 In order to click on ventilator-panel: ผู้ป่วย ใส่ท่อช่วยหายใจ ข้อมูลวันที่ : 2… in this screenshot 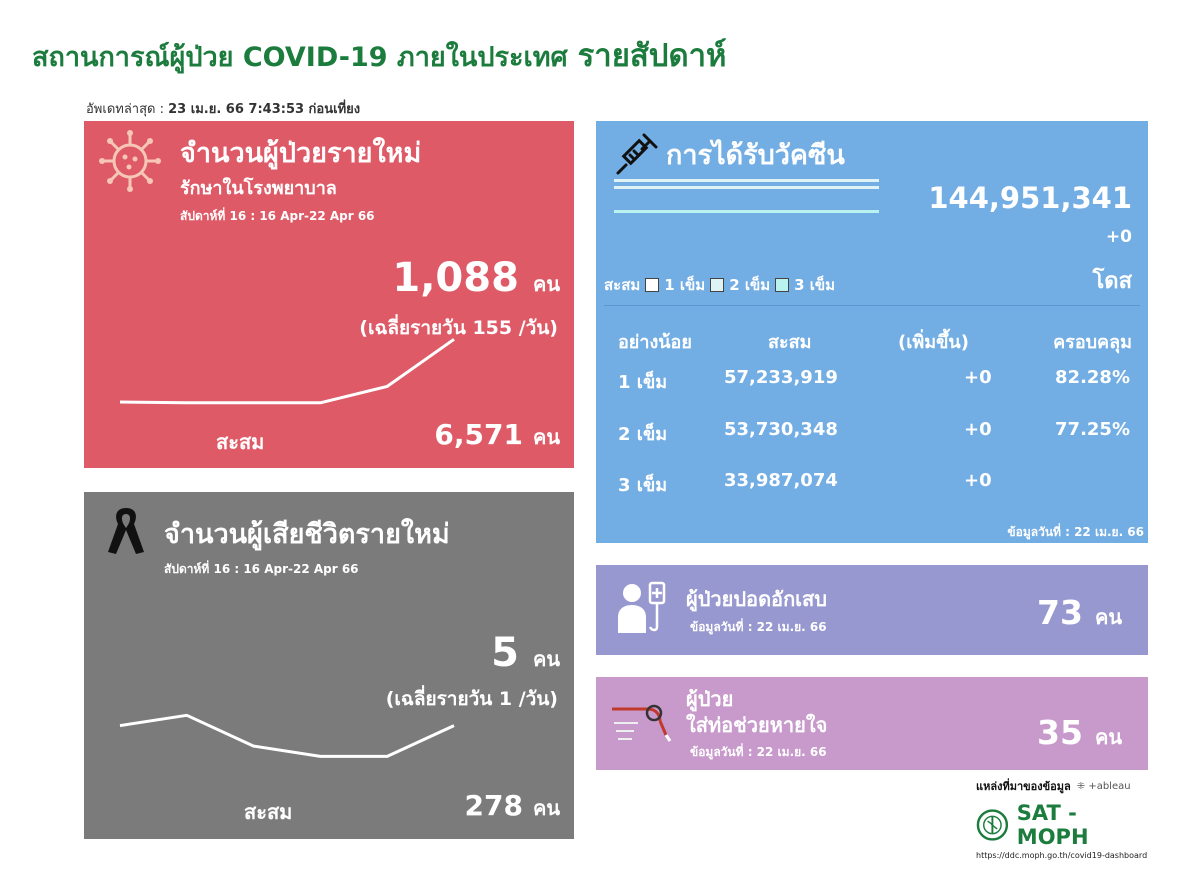, I will do `click(872, 723)`.